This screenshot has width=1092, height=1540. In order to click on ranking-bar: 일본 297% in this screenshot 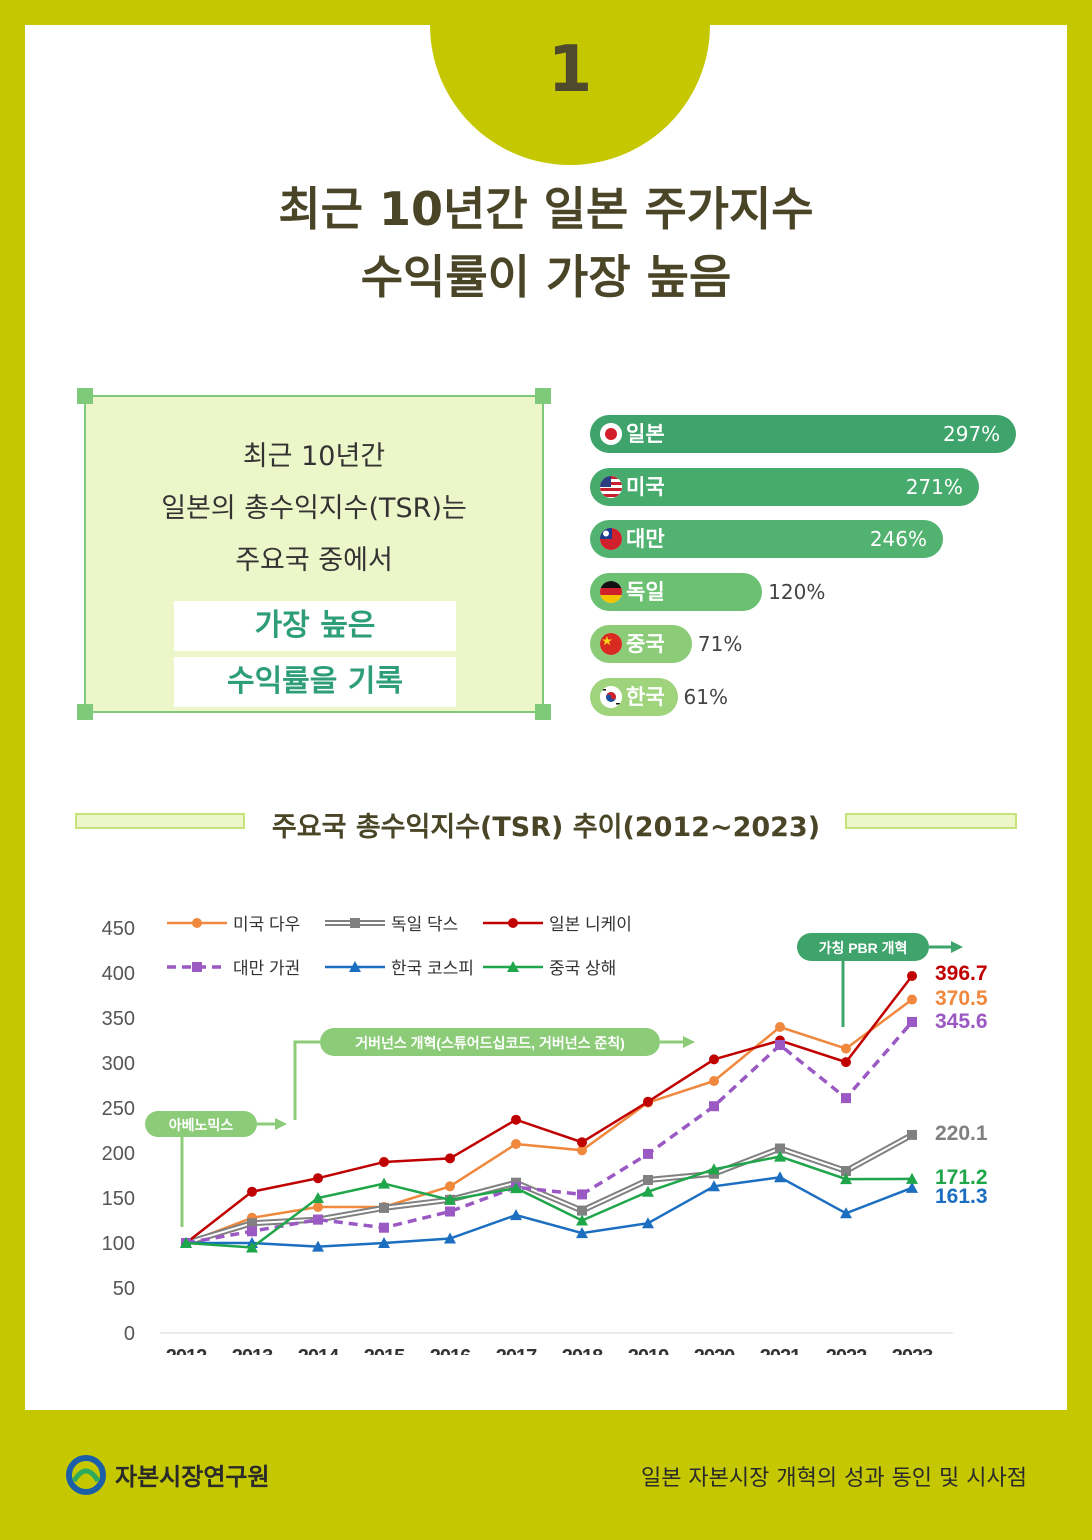, I will do `click(803, 434)`.